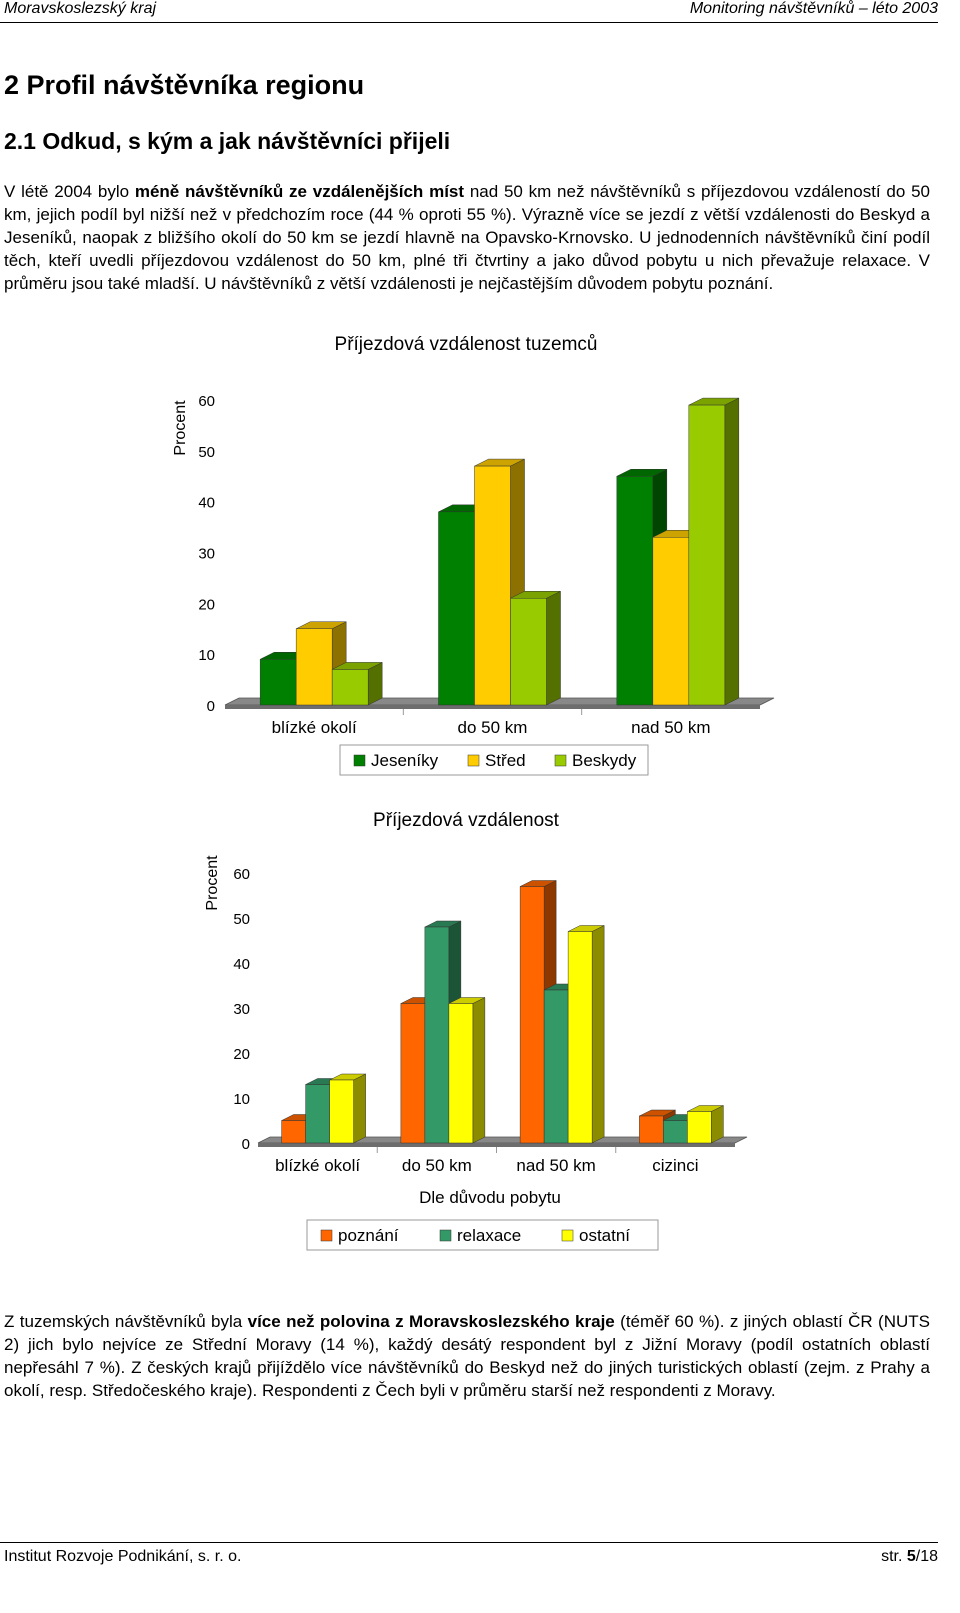  I want to click on legend-label: Jeseníky, so click(405, 760).